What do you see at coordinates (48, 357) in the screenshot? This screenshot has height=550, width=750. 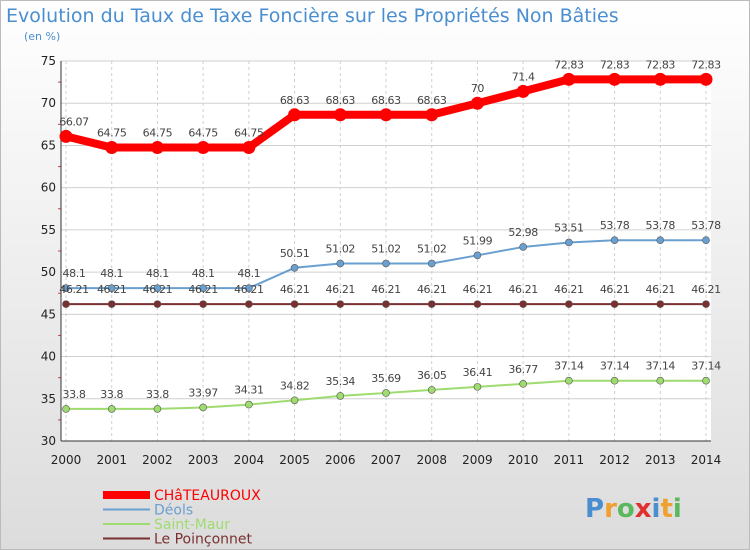 I see `y-tick-label: 40` at bounding box center [48, 357].